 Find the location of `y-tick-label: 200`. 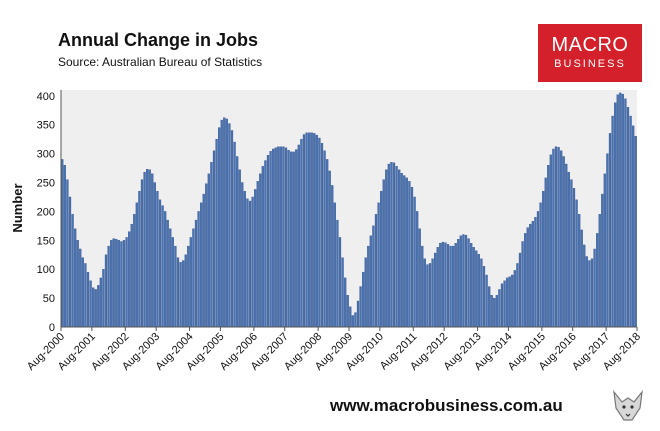

y-tick-label: 200 is located at coordinates (46, 212).